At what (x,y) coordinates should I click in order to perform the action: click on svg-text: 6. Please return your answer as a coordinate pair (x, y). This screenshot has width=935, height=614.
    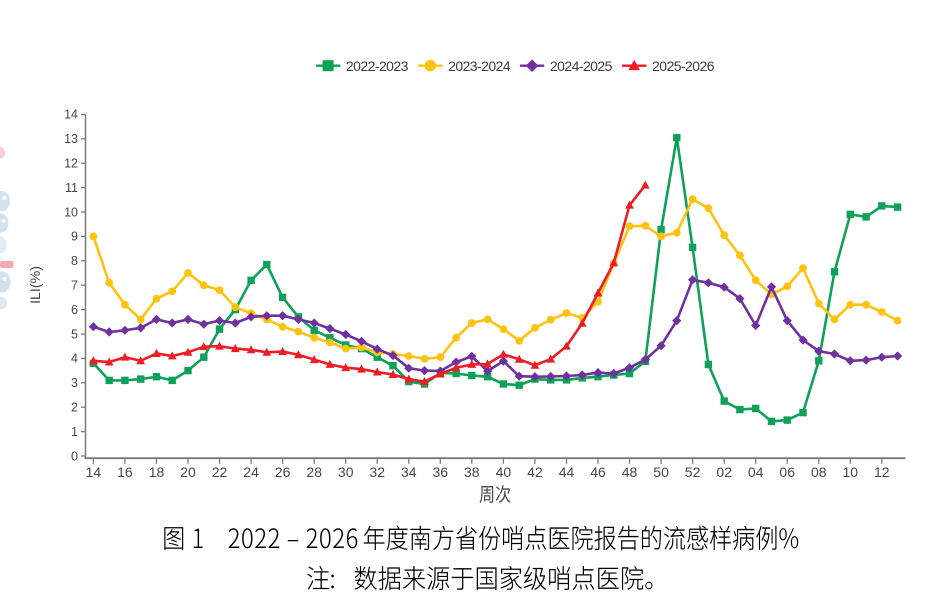
    Looking at the image, I should click on (74, 310).